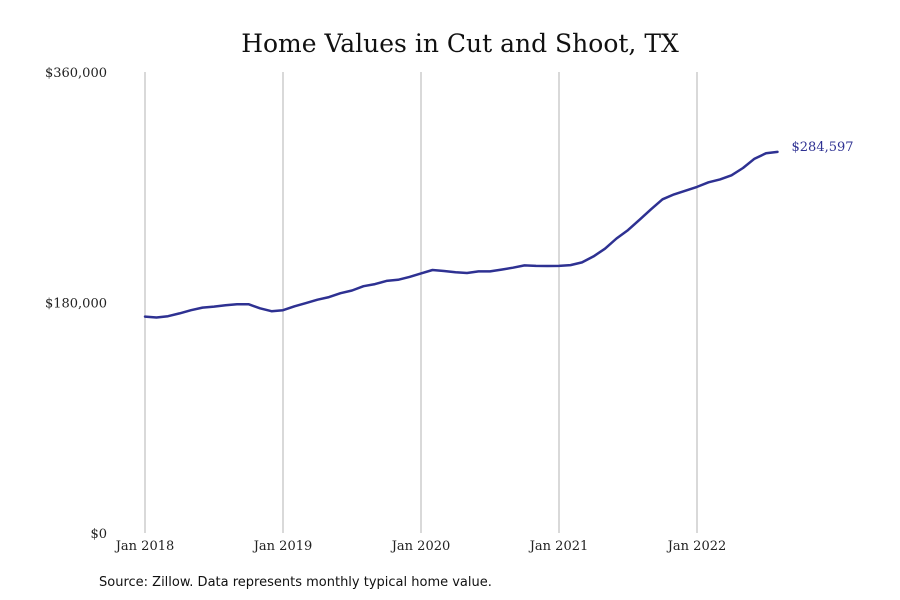  I want to click on end-value-label: $284,597, so click(823, 147).